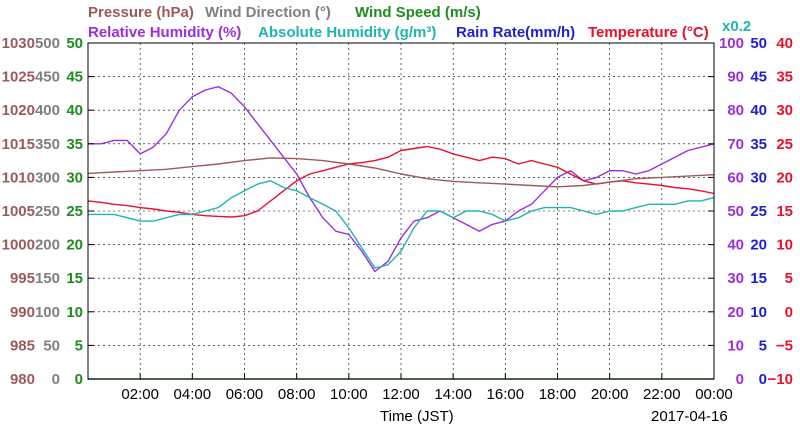  I want to click on left-tick-label: 5, so click(79, 345).